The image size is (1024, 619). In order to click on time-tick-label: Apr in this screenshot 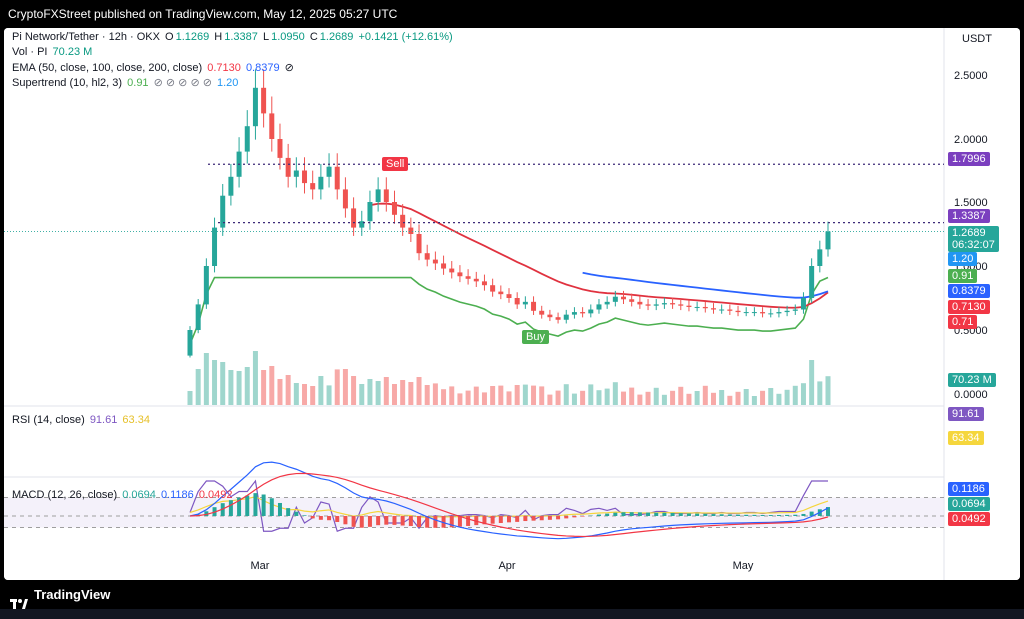, I will do `click(506, 566)`.